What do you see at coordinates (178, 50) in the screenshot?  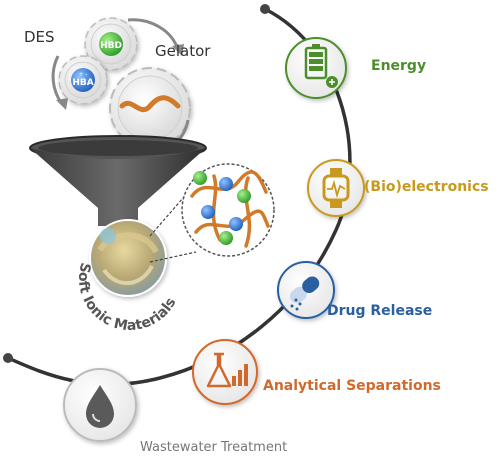 I see `cycle-arrowhead-right` at bounding box center [178, 50].